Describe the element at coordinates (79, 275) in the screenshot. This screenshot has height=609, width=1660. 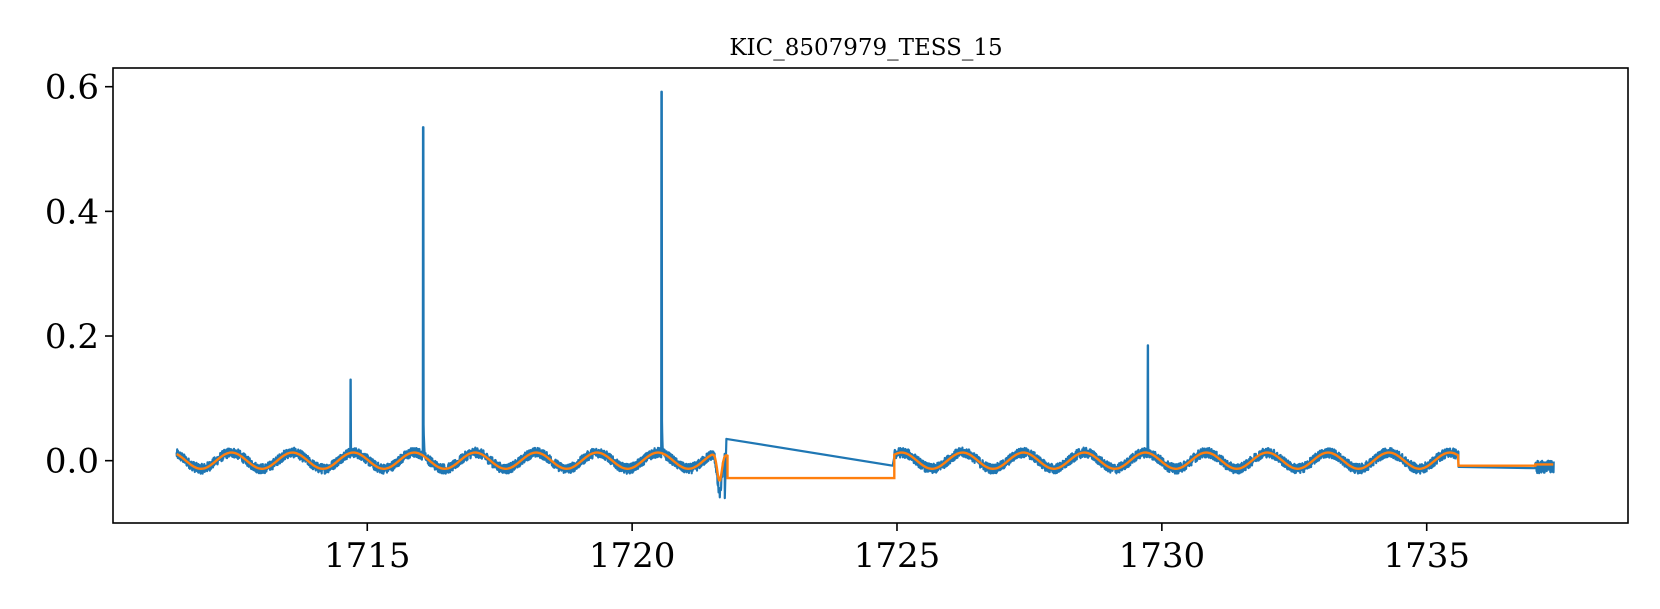
I see `y-axis: 0.0 0.2 0.4 0.6` at that location.